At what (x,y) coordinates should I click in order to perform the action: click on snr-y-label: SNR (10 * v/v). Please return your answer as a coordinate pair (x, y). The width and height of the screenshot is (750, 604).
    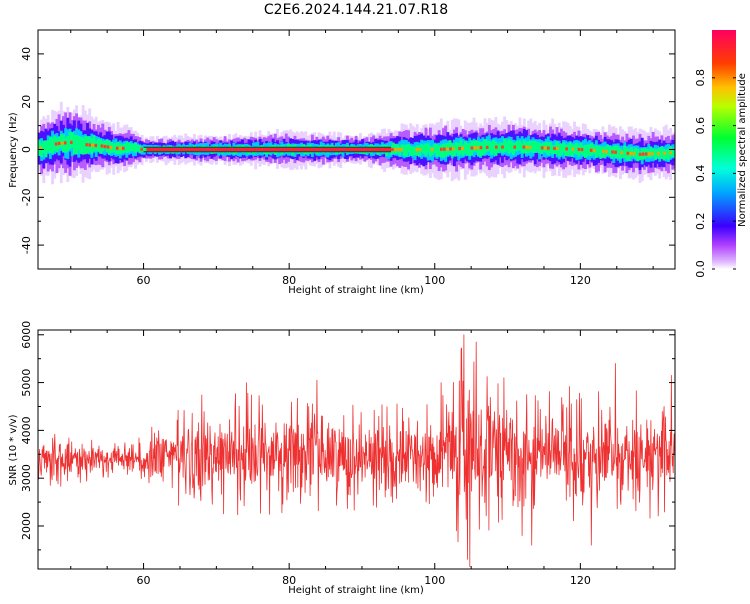
    Looking at the image, I should click on (13, 449).